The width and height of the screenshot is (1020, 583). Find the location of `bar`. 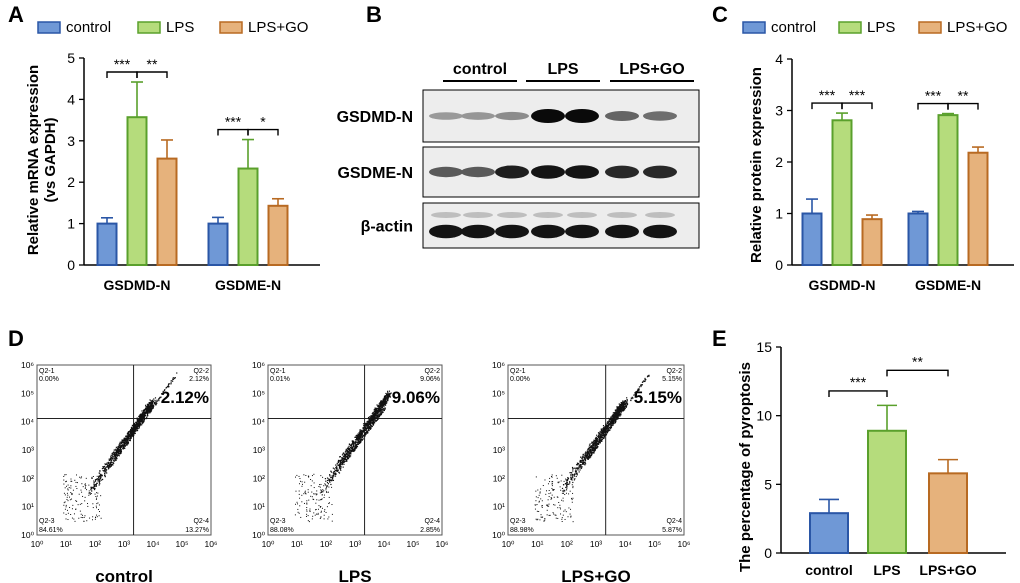

bar is located at coordinates (167, 212).